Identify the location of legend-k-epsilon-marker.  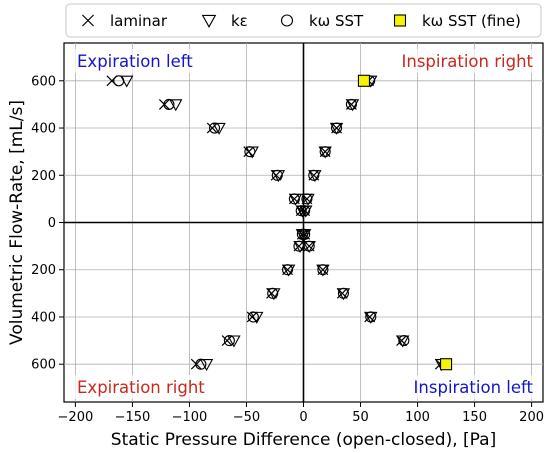
(209, 21).